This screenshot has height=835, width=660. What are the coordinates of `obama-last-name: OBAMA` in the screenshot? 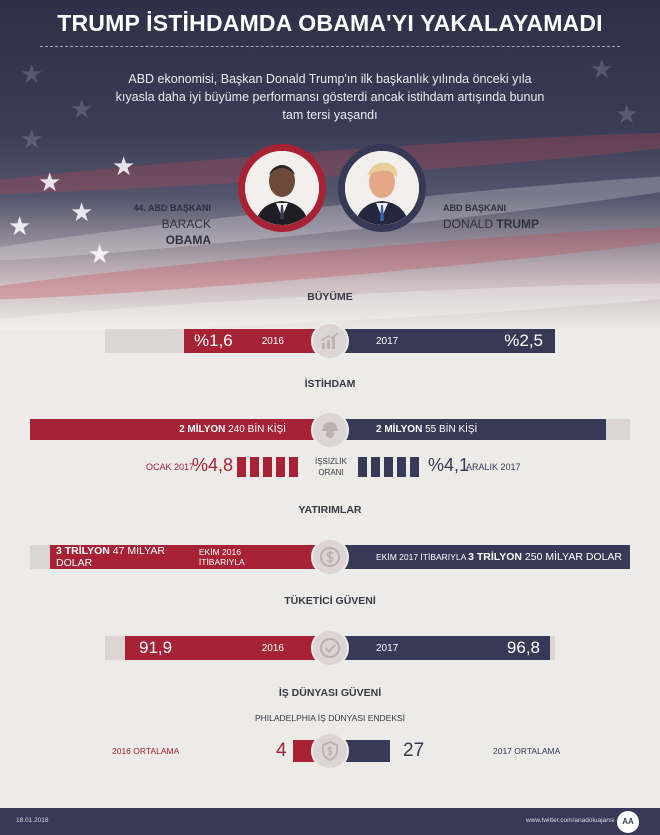 It's located at (188, 240).